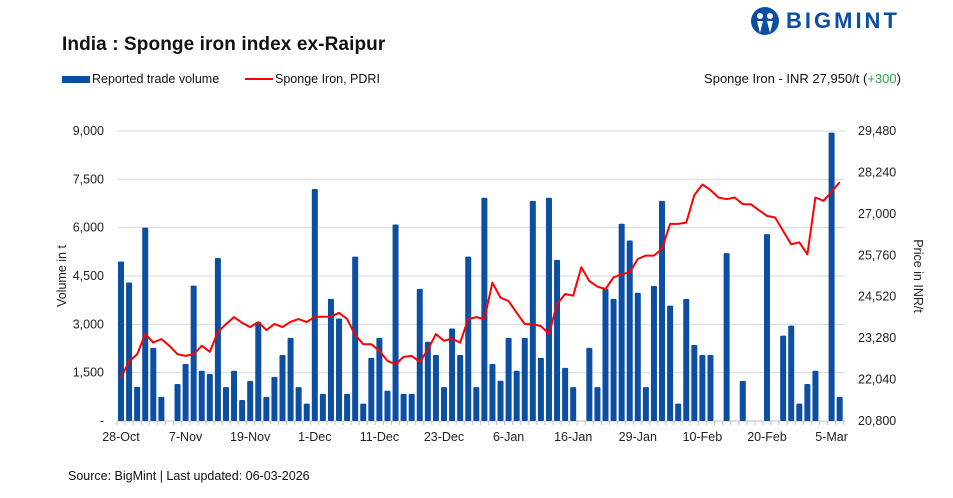 The height and width of the screenshot is (498, 953). I want to click on x-tick-label: 20-Feb, so click(767, 437).